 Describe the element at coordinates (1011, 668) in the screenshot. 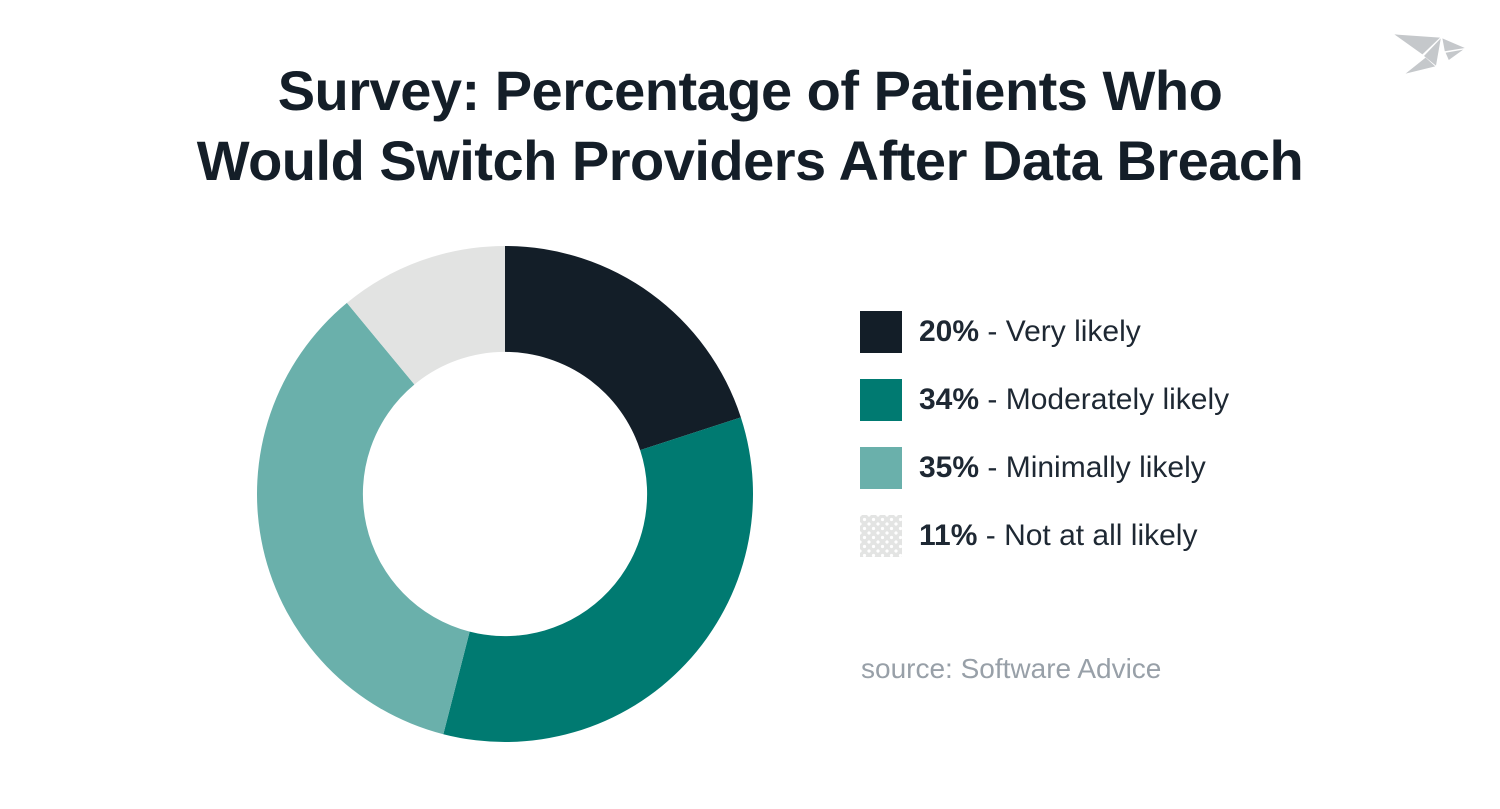

I see `source-attribution: source: Software Advice` at that location.